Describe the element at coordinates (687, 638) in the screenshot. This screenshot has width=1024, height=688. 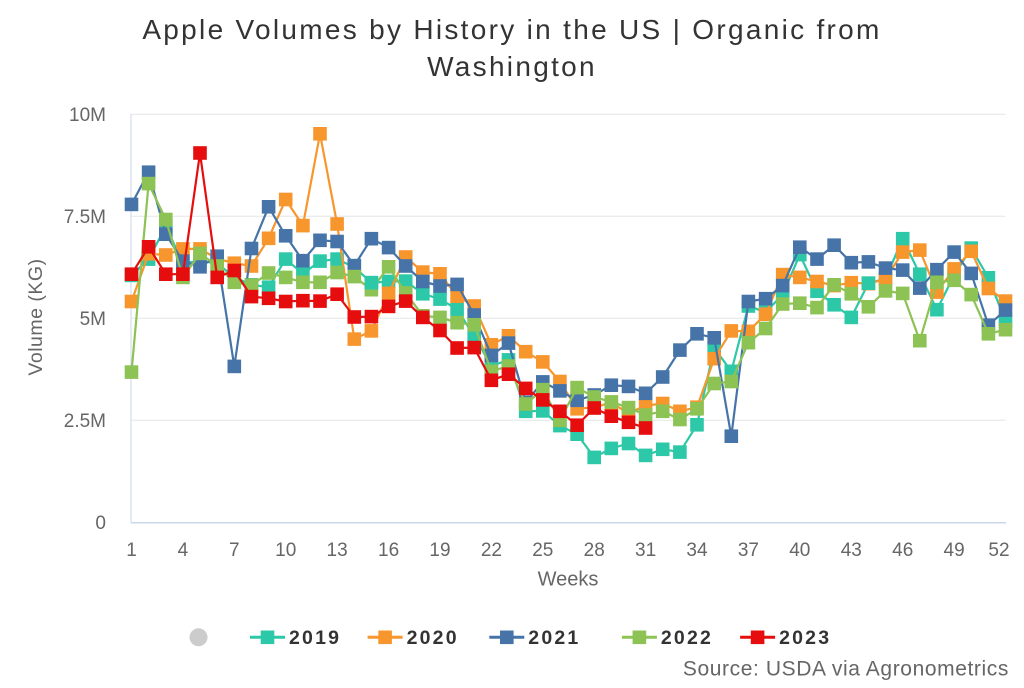
I see `svg-text: 2022` at that location.